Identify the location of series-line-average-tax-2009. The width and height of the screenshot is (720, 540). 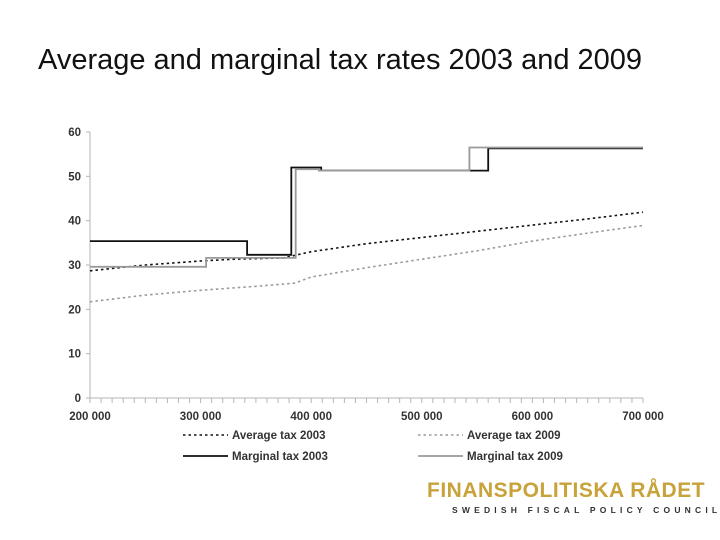
(366, 263).